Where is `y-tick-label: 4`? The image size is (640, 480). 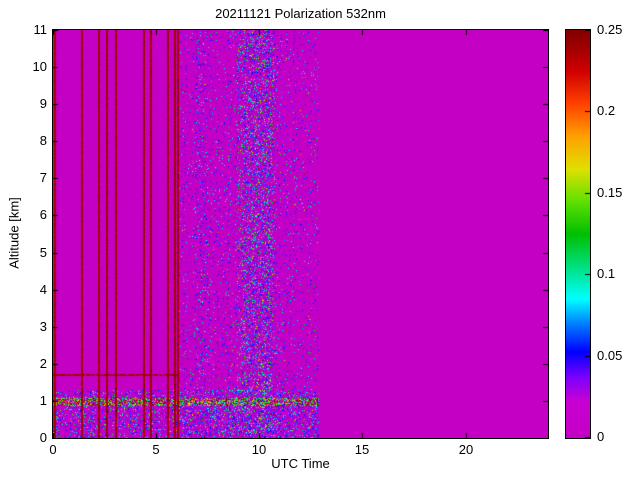 y-tick-label: 4 is located at coordinates (43, 289).